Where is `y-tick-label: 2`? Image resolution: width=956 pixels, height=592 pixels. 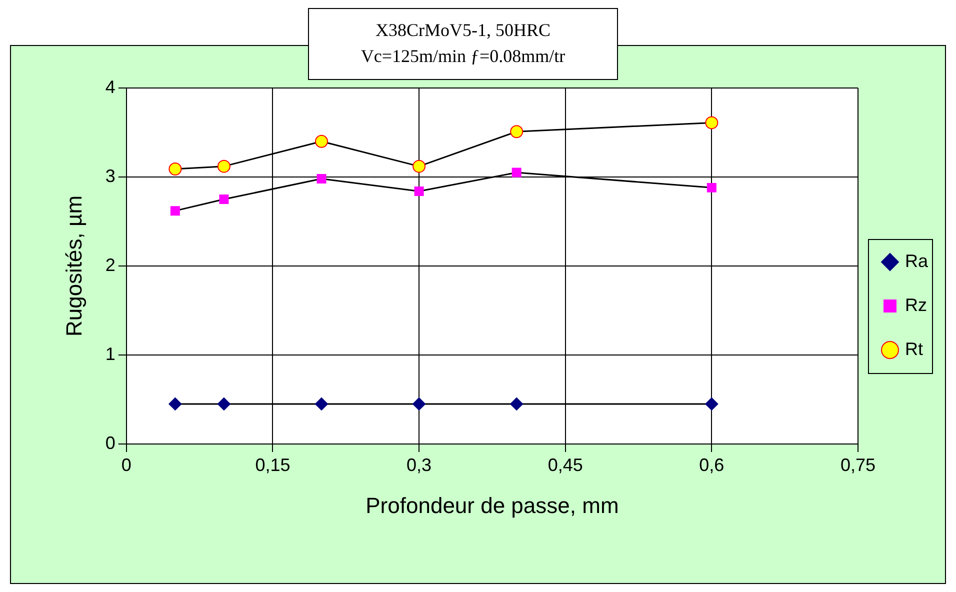
y-tick-label: 2 is located at coordinates (110, 264).